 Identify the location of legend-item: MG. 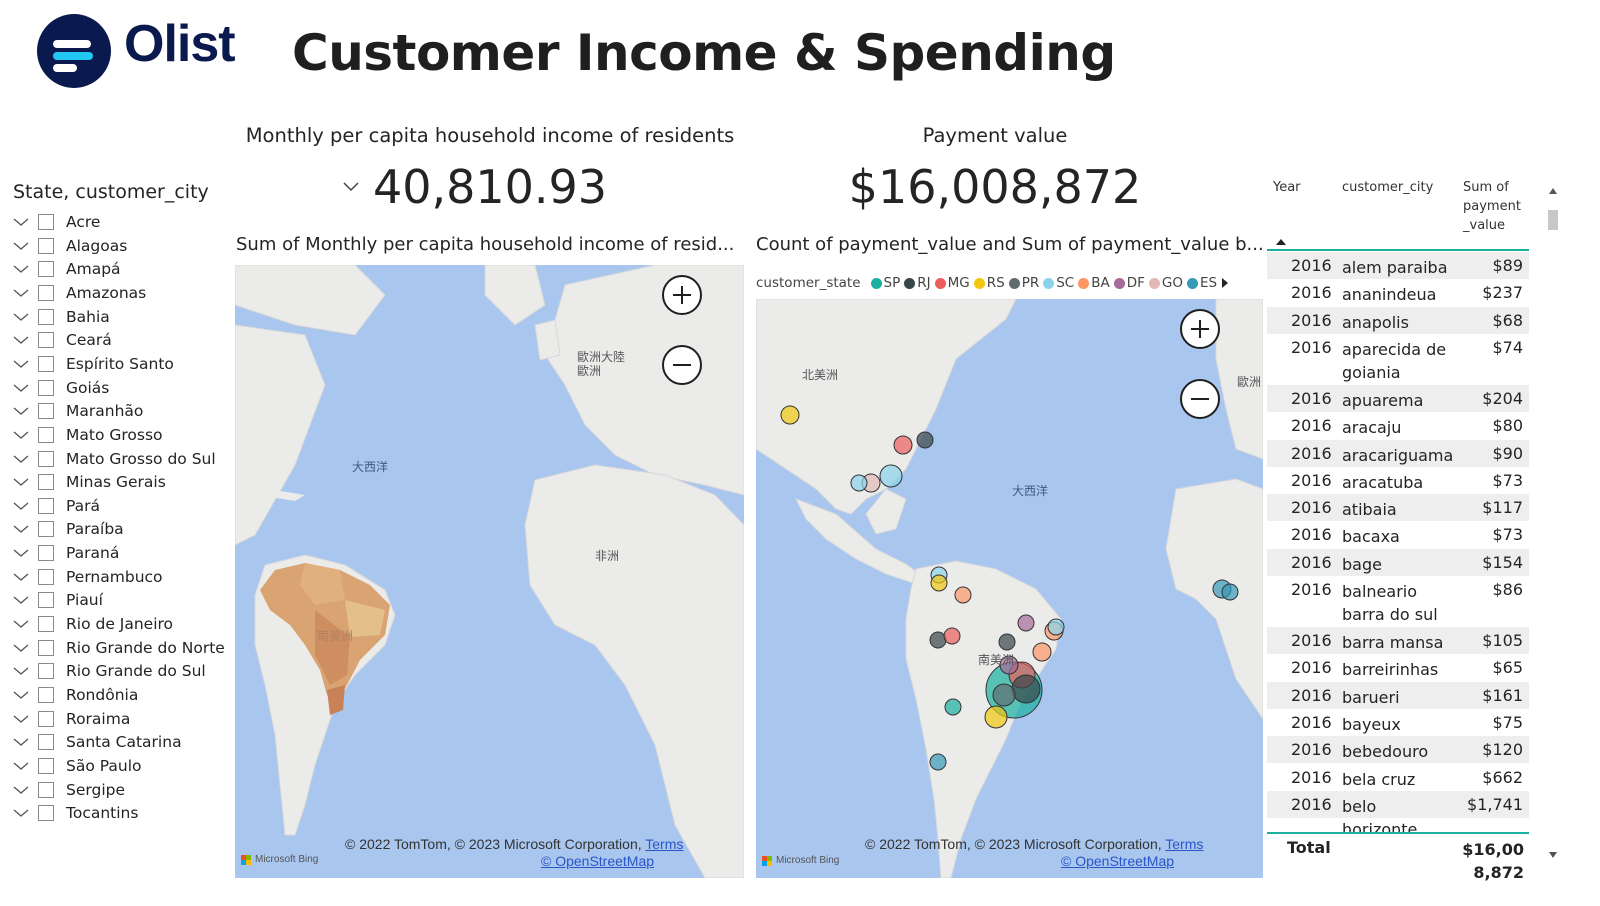
(952, 283).